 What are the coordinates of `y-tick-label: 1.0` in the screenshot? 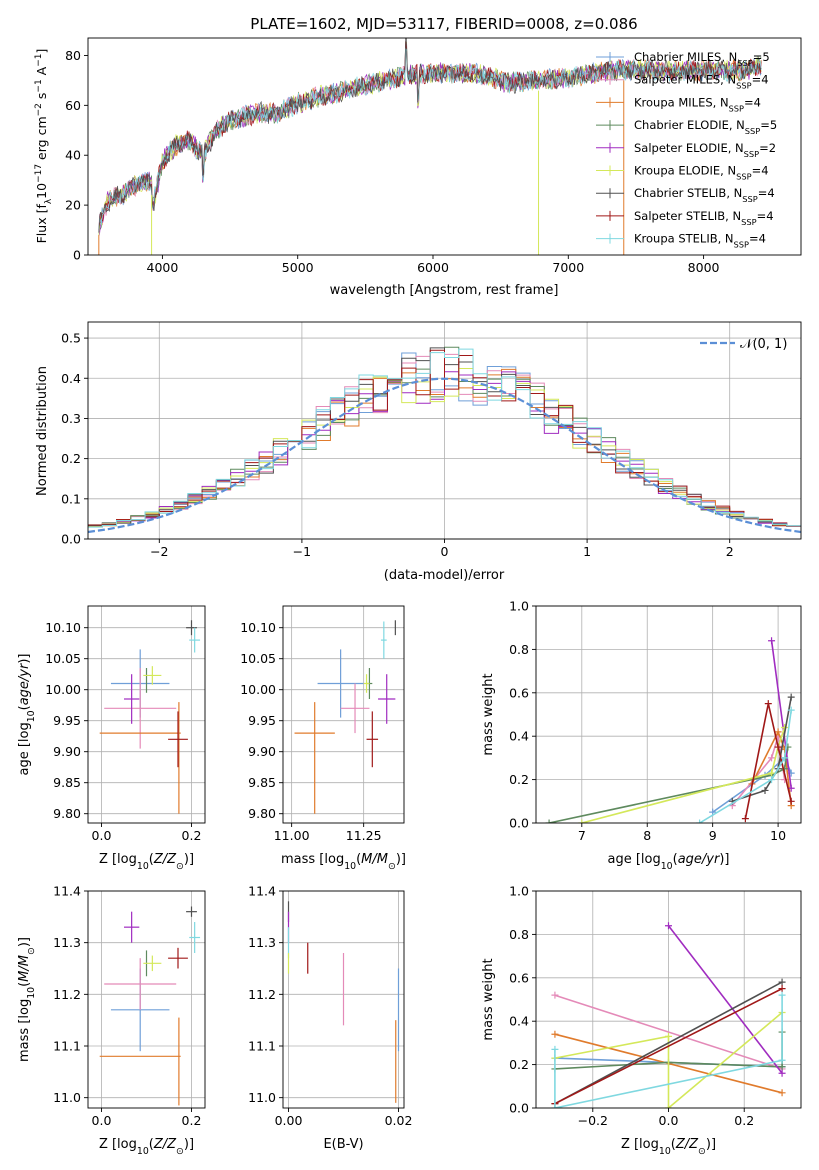 It's located at (519, 606).